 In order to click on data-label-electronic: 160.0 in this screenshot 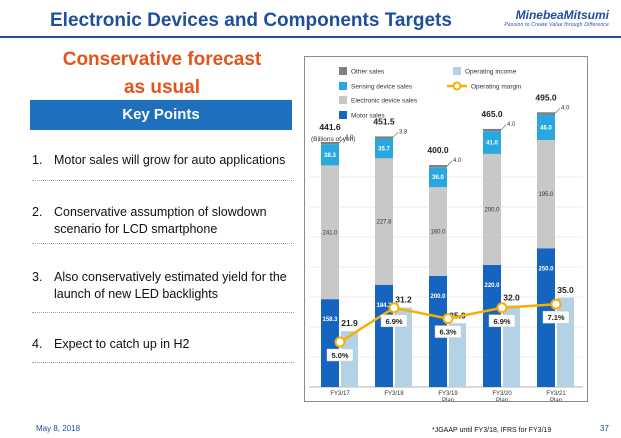, I will do `click(438, 233)`.